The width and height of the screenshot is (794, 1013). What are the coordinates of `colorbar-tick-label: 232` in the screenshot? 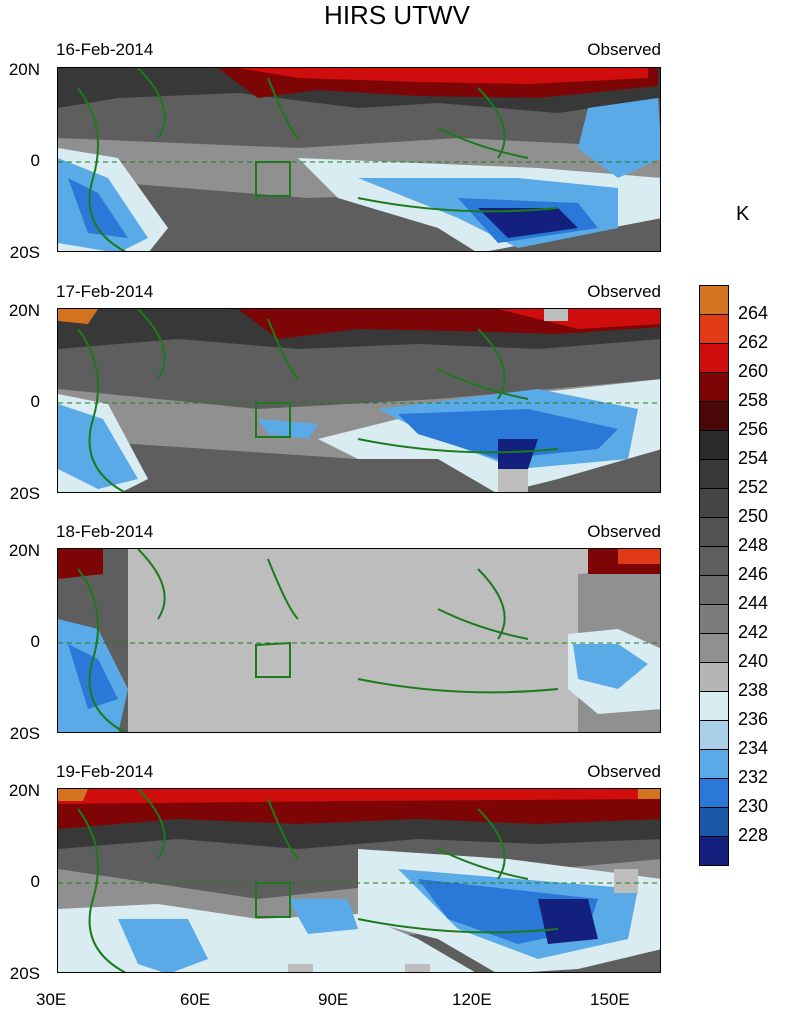 It's located at (753, 777).